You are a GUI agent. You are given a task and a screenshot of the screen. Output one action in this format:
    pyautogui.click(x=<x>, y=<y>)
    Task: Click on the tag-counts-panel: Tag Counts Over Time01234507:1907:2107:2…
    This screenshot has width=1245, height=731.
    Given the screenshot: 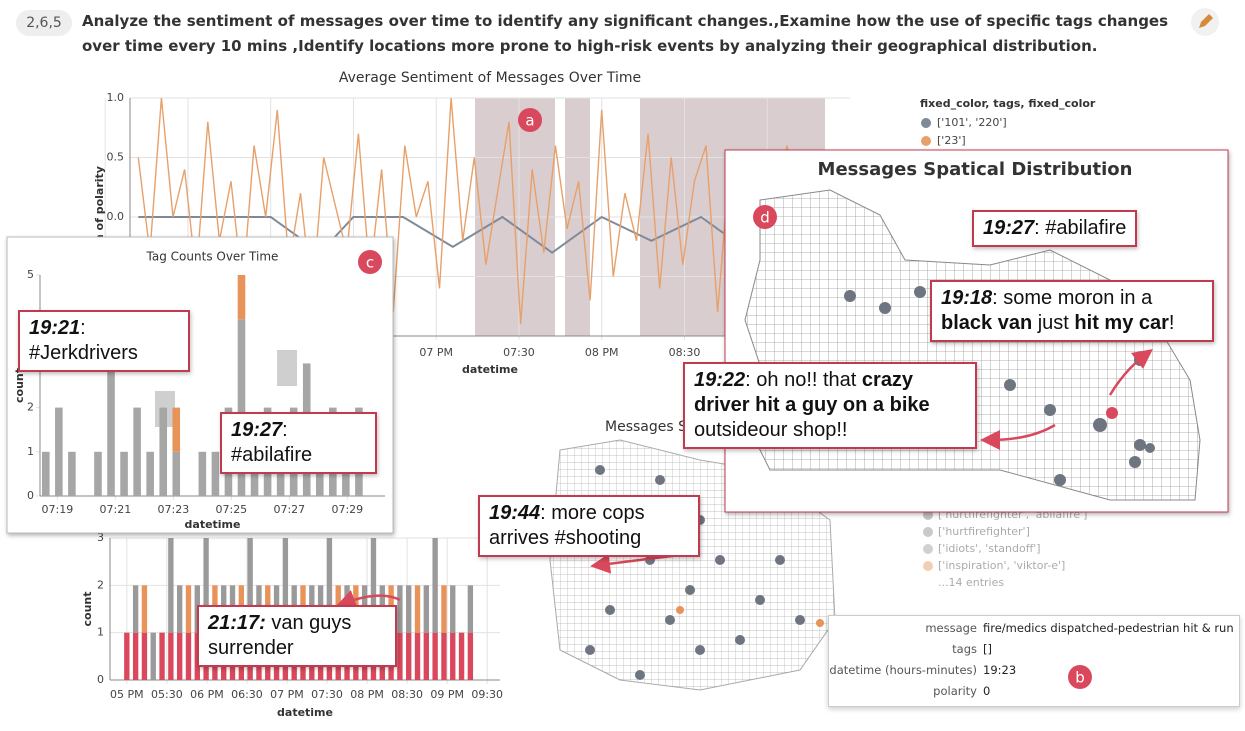 What is the action you would take?
    pyautogui.click(x=200, y=385)
    